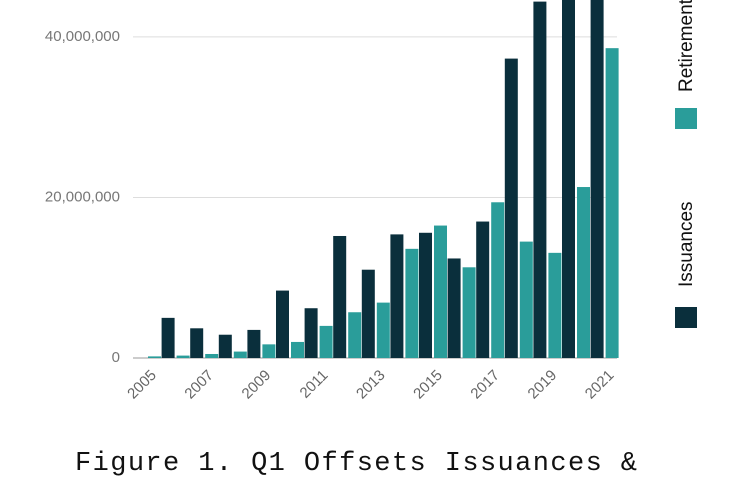 The image size is (738, 490). Describe the element at coordinates (314, 384) in the screenshot. I see `x-tick-label: 2011` at that location.